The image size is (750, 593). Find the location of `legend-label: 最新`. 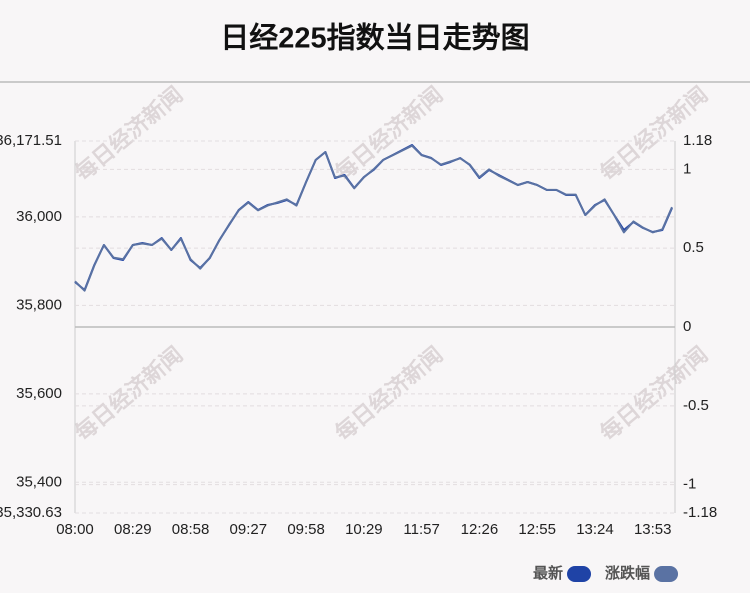

legend-label: 最新 is located at coordinates (548, 573).